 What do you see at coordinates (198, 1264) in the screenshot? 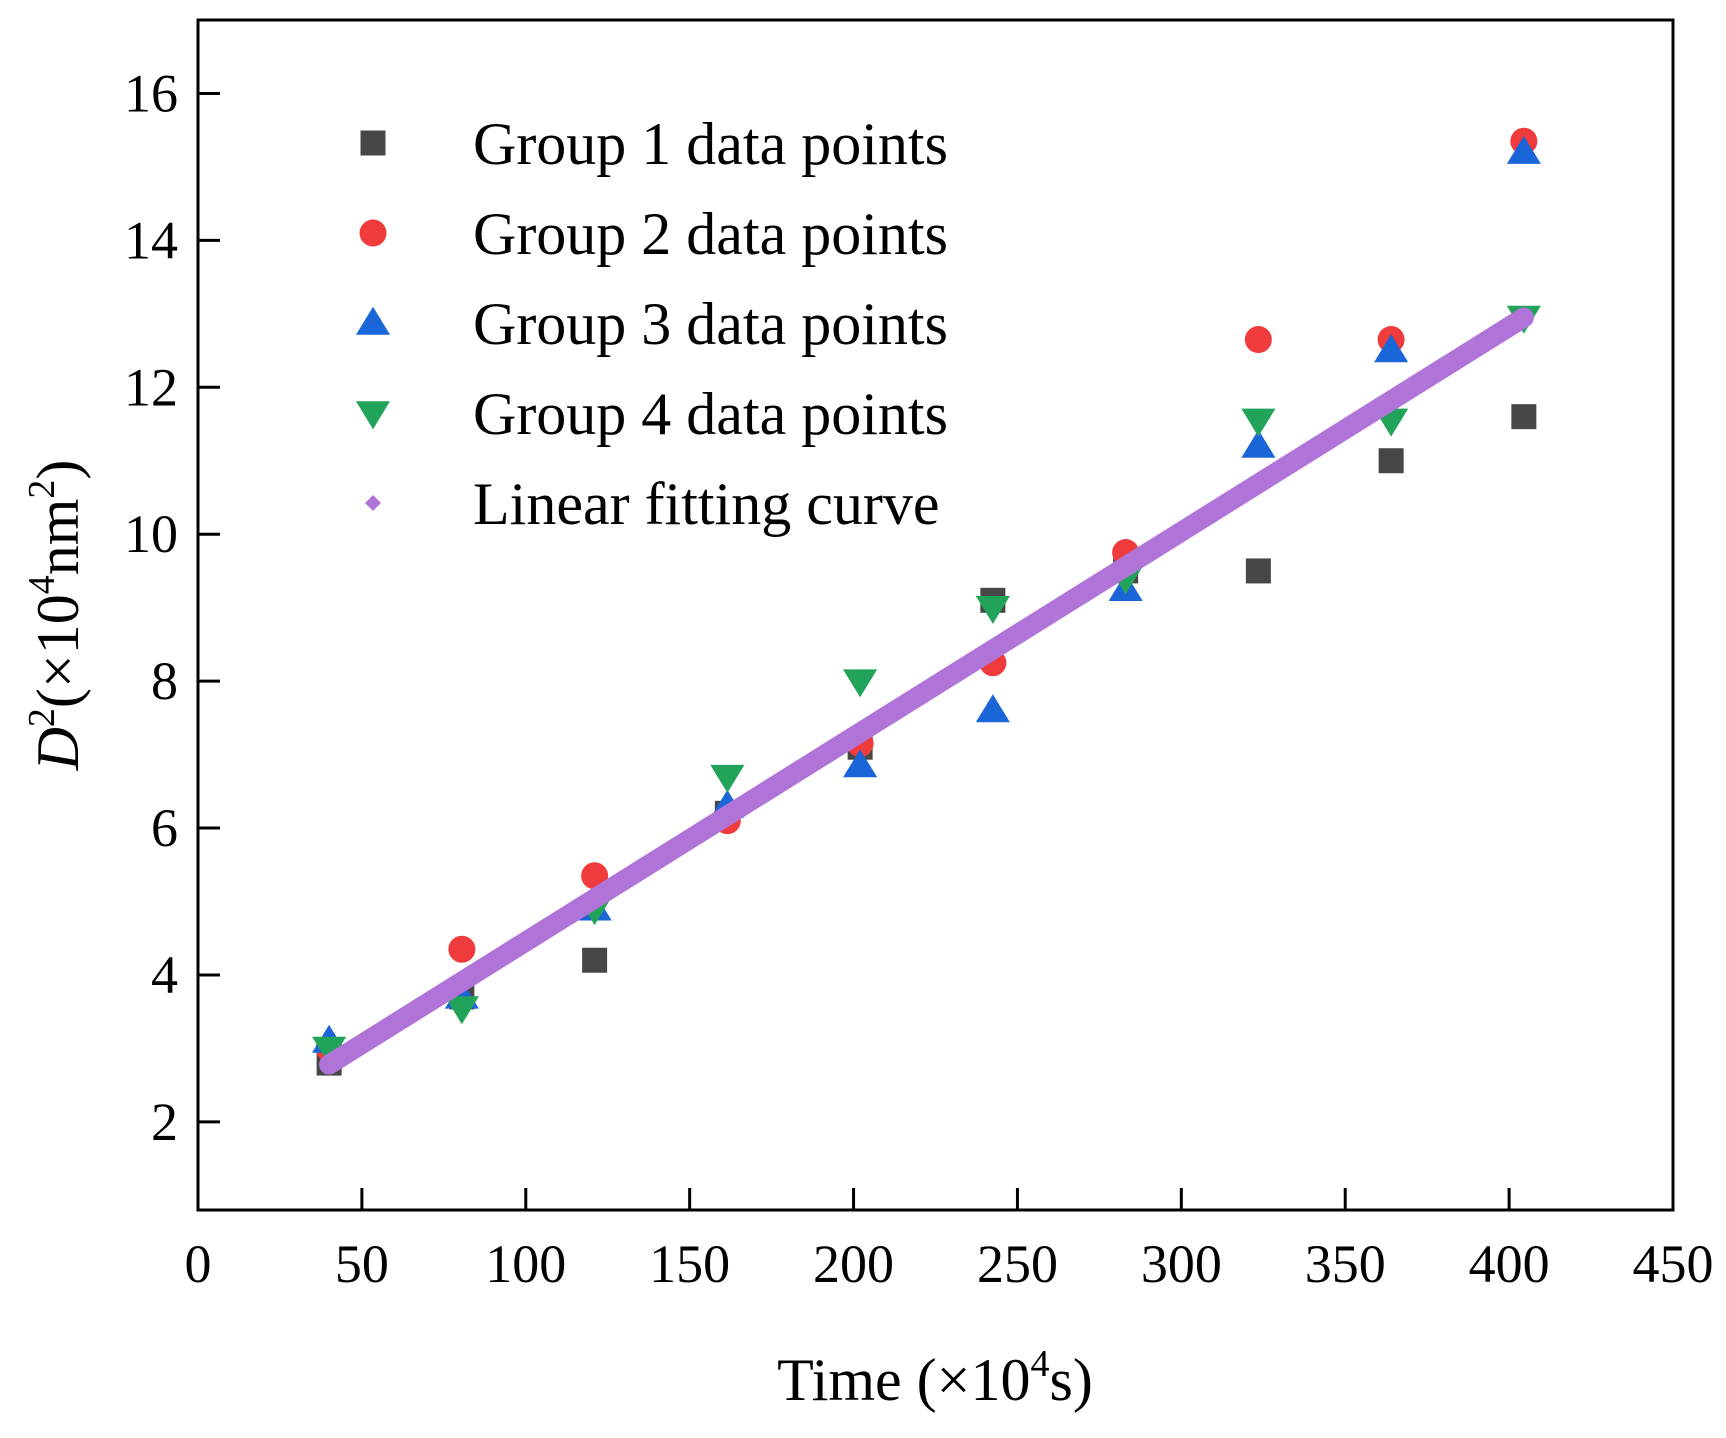
I see `x-tick-label: 0` at bounding box center [198, 1264].